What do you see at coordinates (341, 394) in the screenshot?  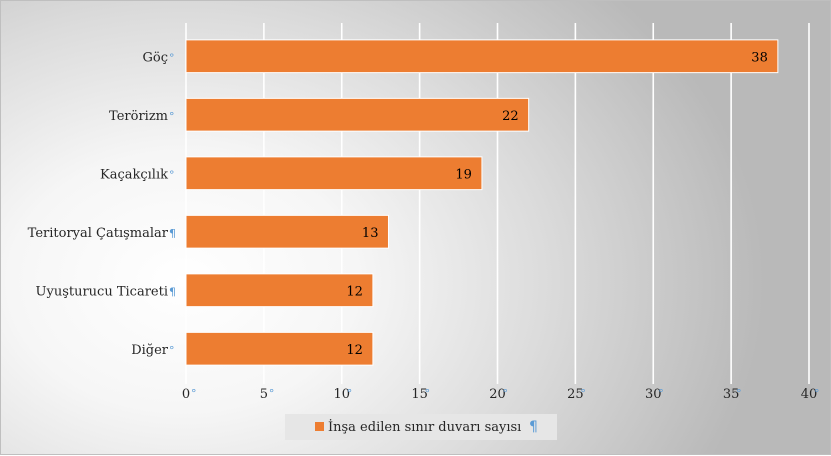 I see `x-tick-label: 10` at bounding box center [341, 394].